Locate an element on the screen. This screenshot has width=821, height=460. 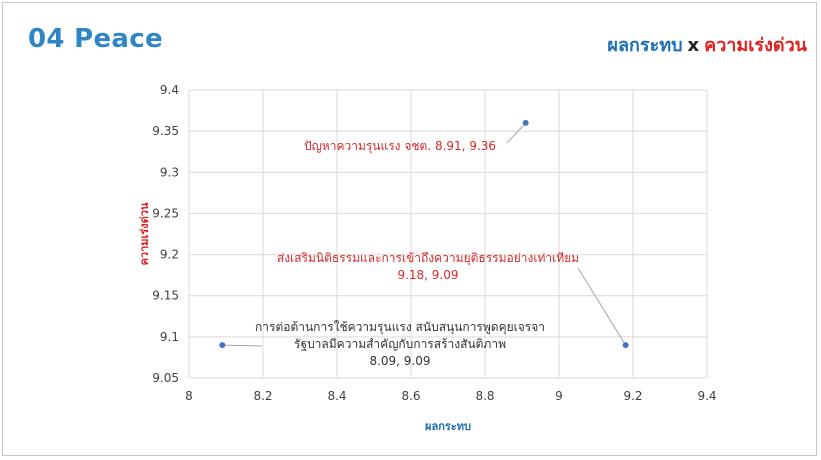
y-tick-label: 9.25 is located at coordinates (165, 213).